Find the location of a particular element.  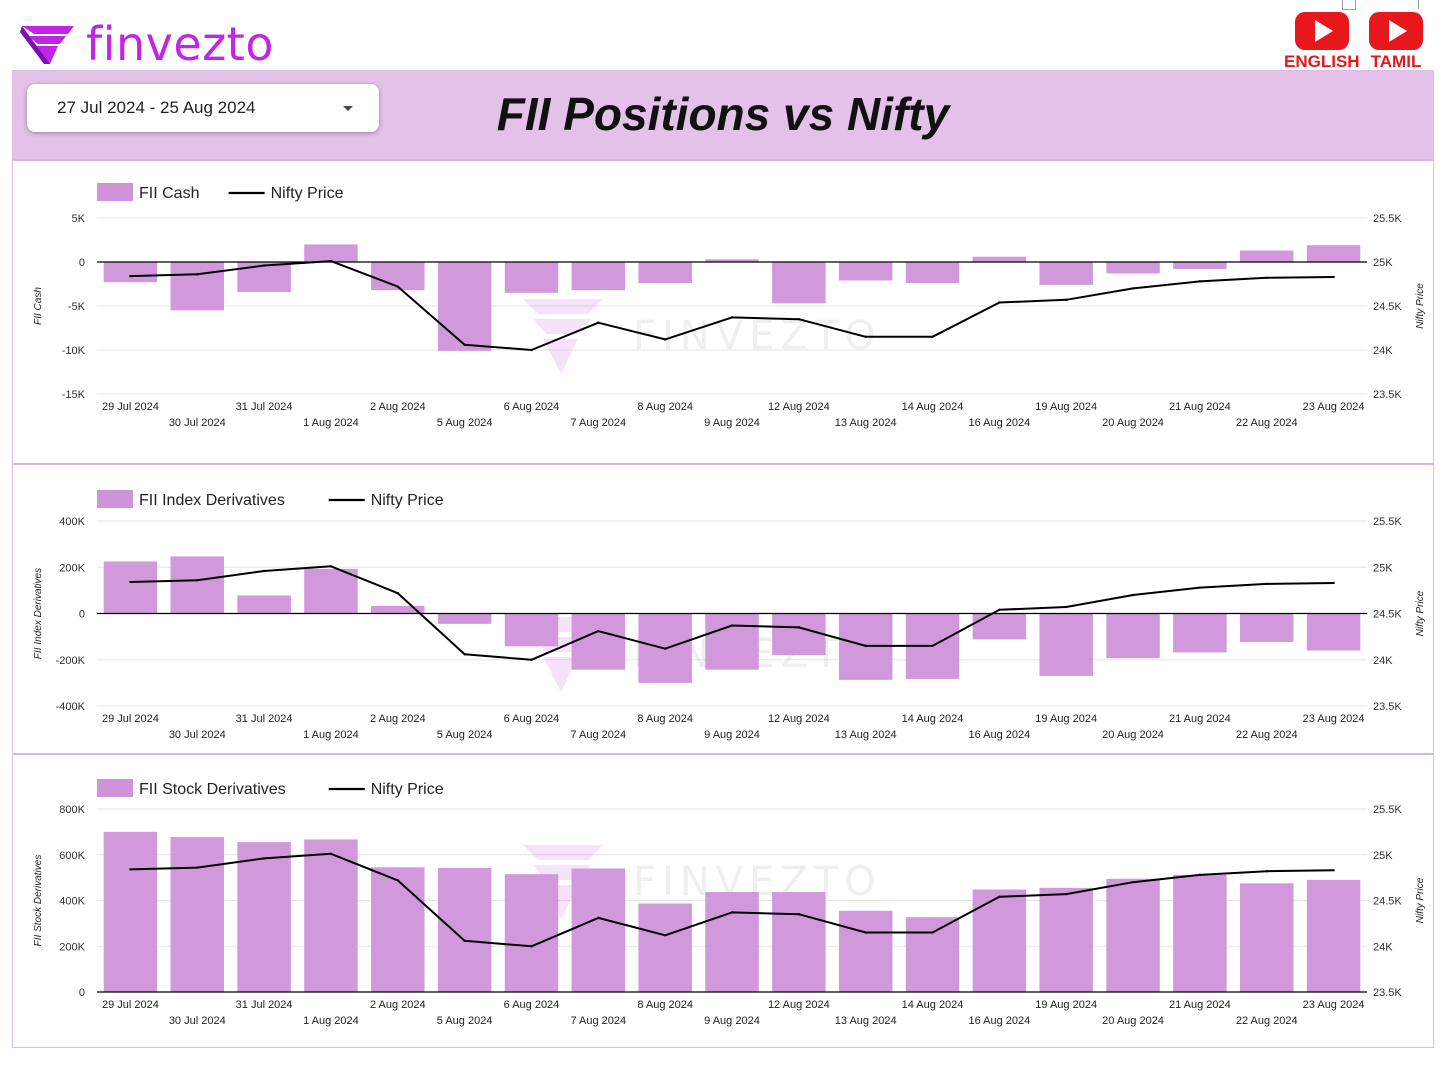

legend: FII Stock Derivatives Nifty Price is located at coordinates (270, 788).